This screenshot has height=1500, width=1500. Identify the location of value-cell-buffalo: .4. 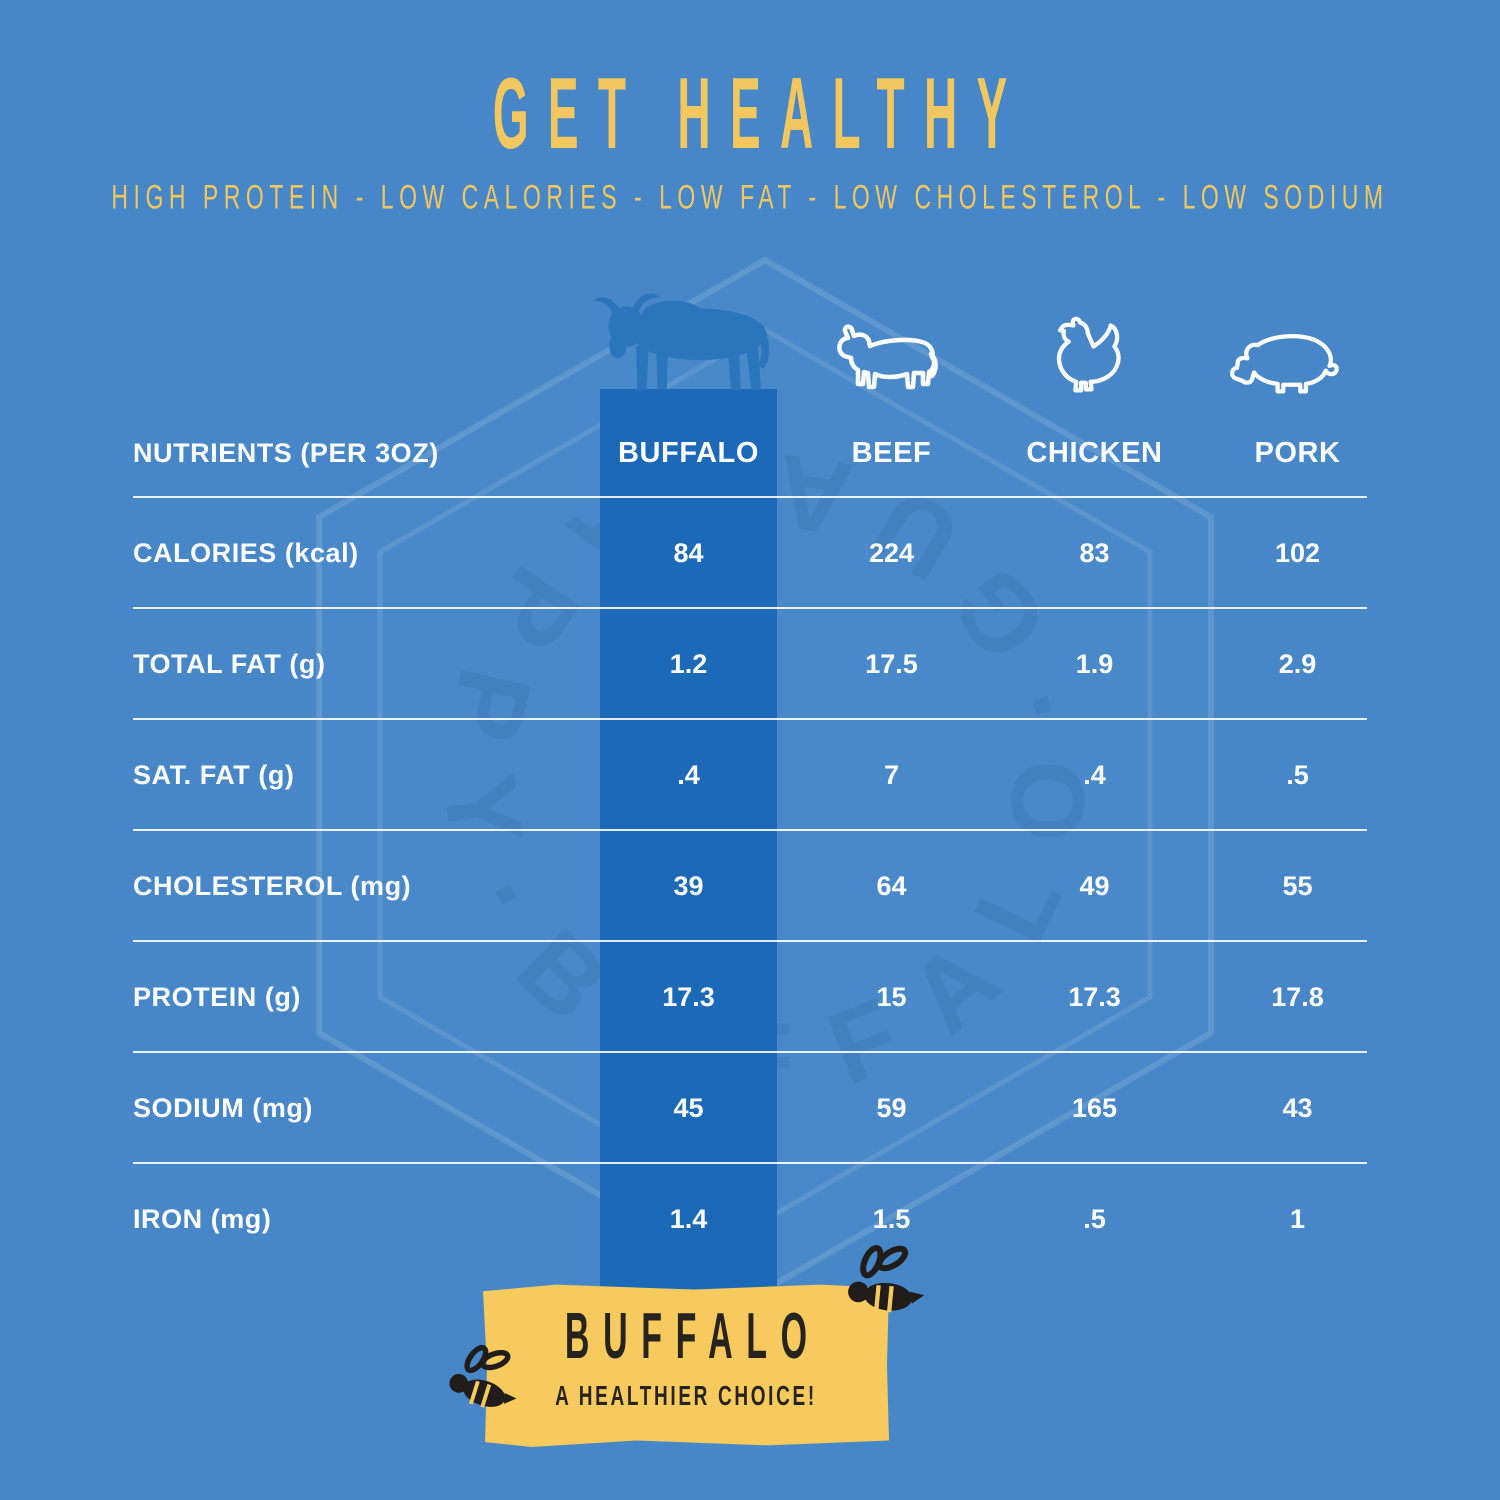
(688, 775).